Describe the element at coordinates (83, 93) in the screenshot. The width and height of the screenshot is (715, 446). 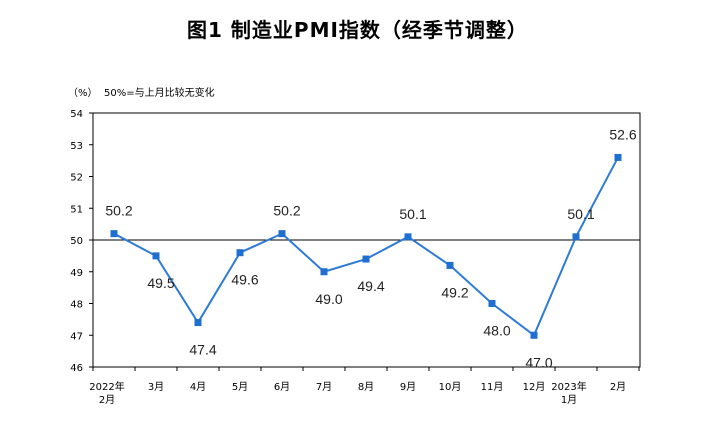
I see `unit-label: （%）` at that location.